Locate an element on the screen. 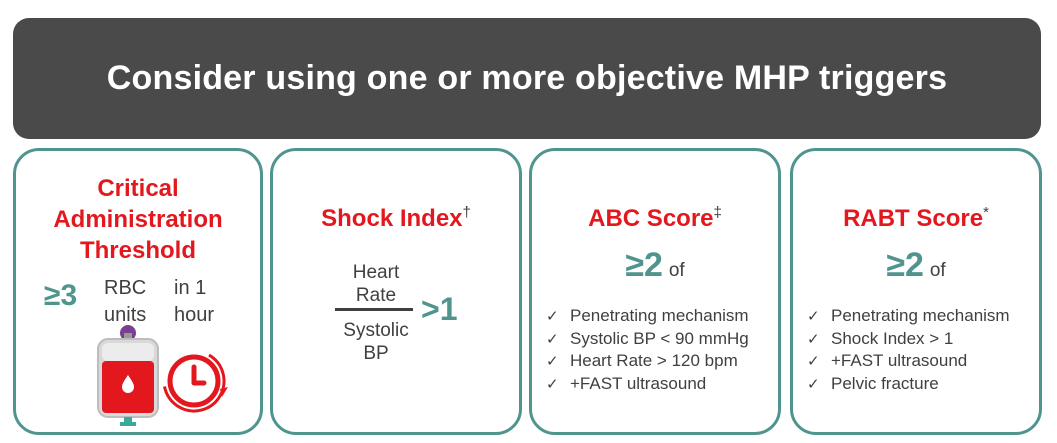  item-text: Shock Index > 1 is located at coordinates (892, 338).